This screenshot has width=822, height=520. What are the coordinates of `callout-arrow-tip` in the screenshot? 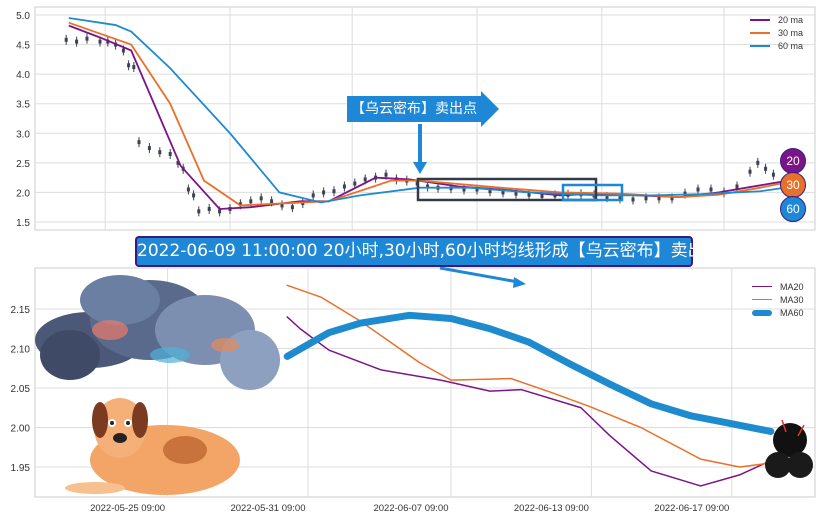 It's located at (490, 109).